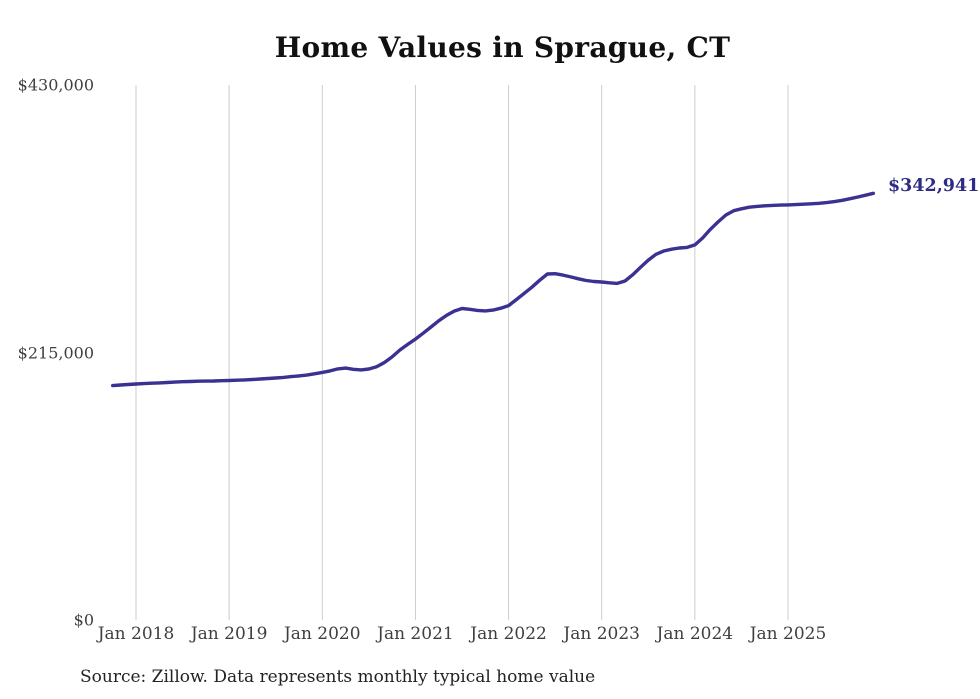 Image resolution: width=980 pixels, height=699 pixels. Describe the element at coordinates (322, 634) in the screenshot. I see `x-axis-tick-label: Jan 2020` at that location.